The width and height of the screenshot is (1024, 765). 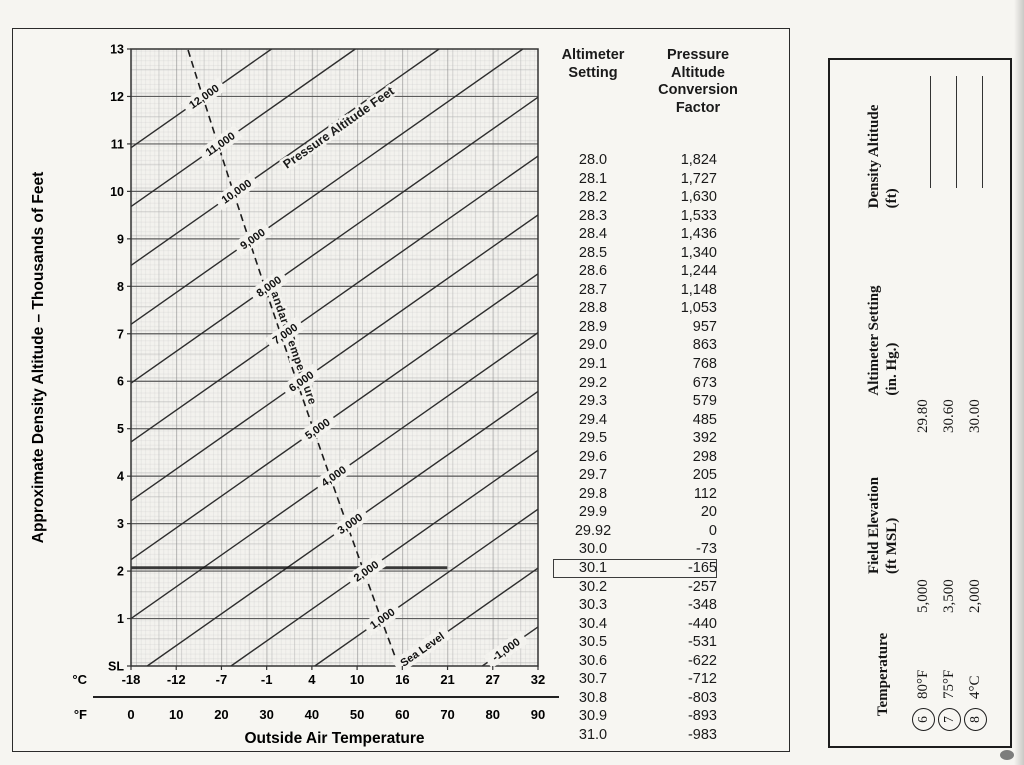 I want to click on conversion-row: 28.0 1,824, so click(x=635, y=160).